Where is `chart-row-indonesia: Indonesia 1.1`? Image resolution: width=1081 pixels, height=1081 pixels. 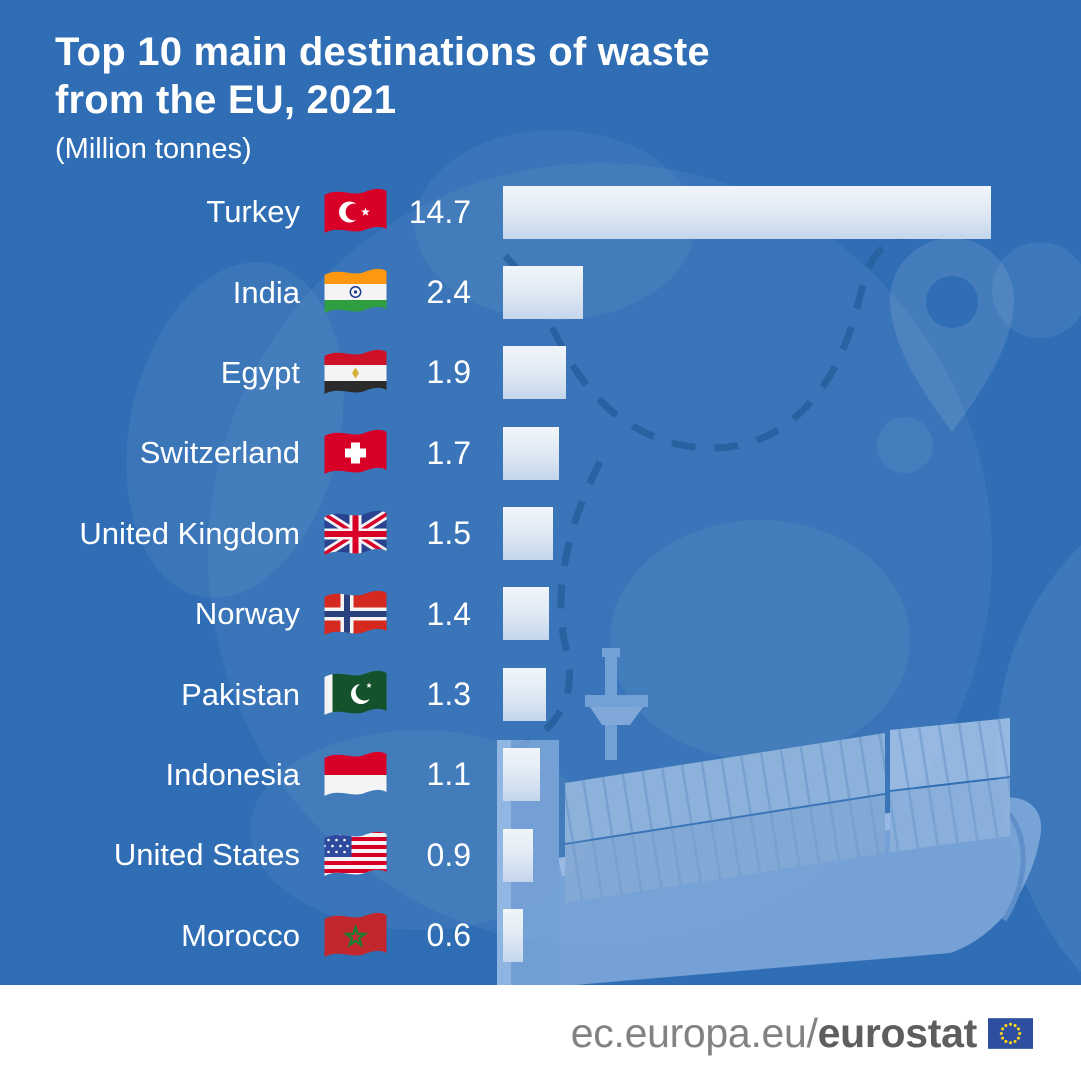
chart-row-indonesia: Indonesia 1.1 is located at coordinates (540, 775).